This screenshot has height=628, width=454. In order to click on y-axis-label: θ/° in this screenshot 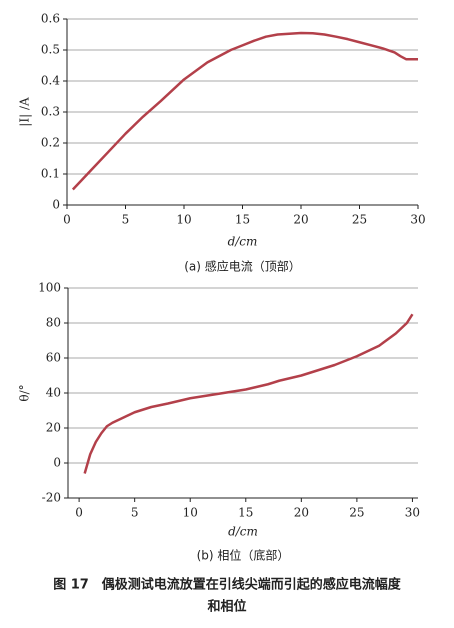, I will do `click(25, 392)`.